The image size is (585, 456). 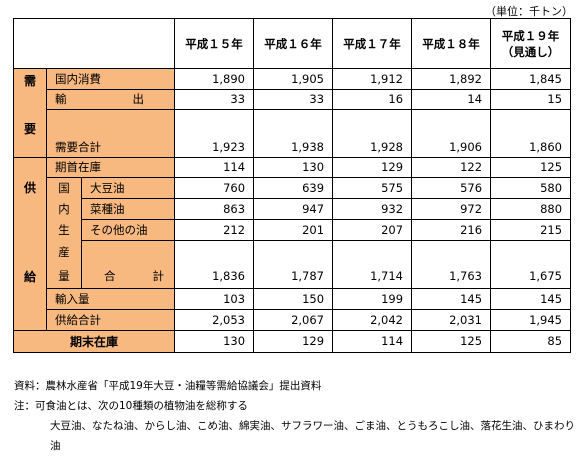 What do you see at coordinates (214, 319) in the screenshot?
I see `table-cell: 2,053` at bounding box center [214, 319].